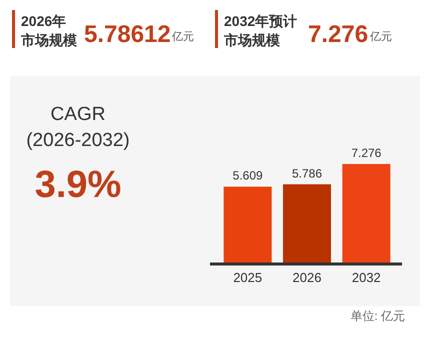  I want to click on text: 3.9%, so click(78, 185).